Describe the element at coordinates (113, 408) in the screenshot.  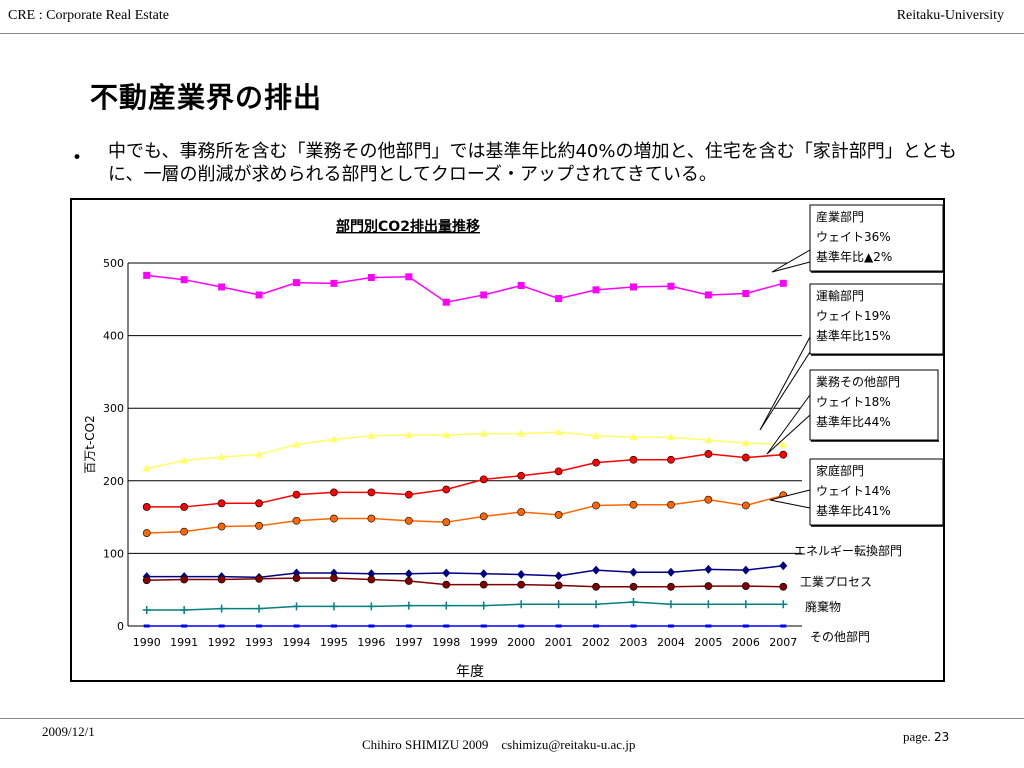
I see `y-tick-label: 300` at that location.